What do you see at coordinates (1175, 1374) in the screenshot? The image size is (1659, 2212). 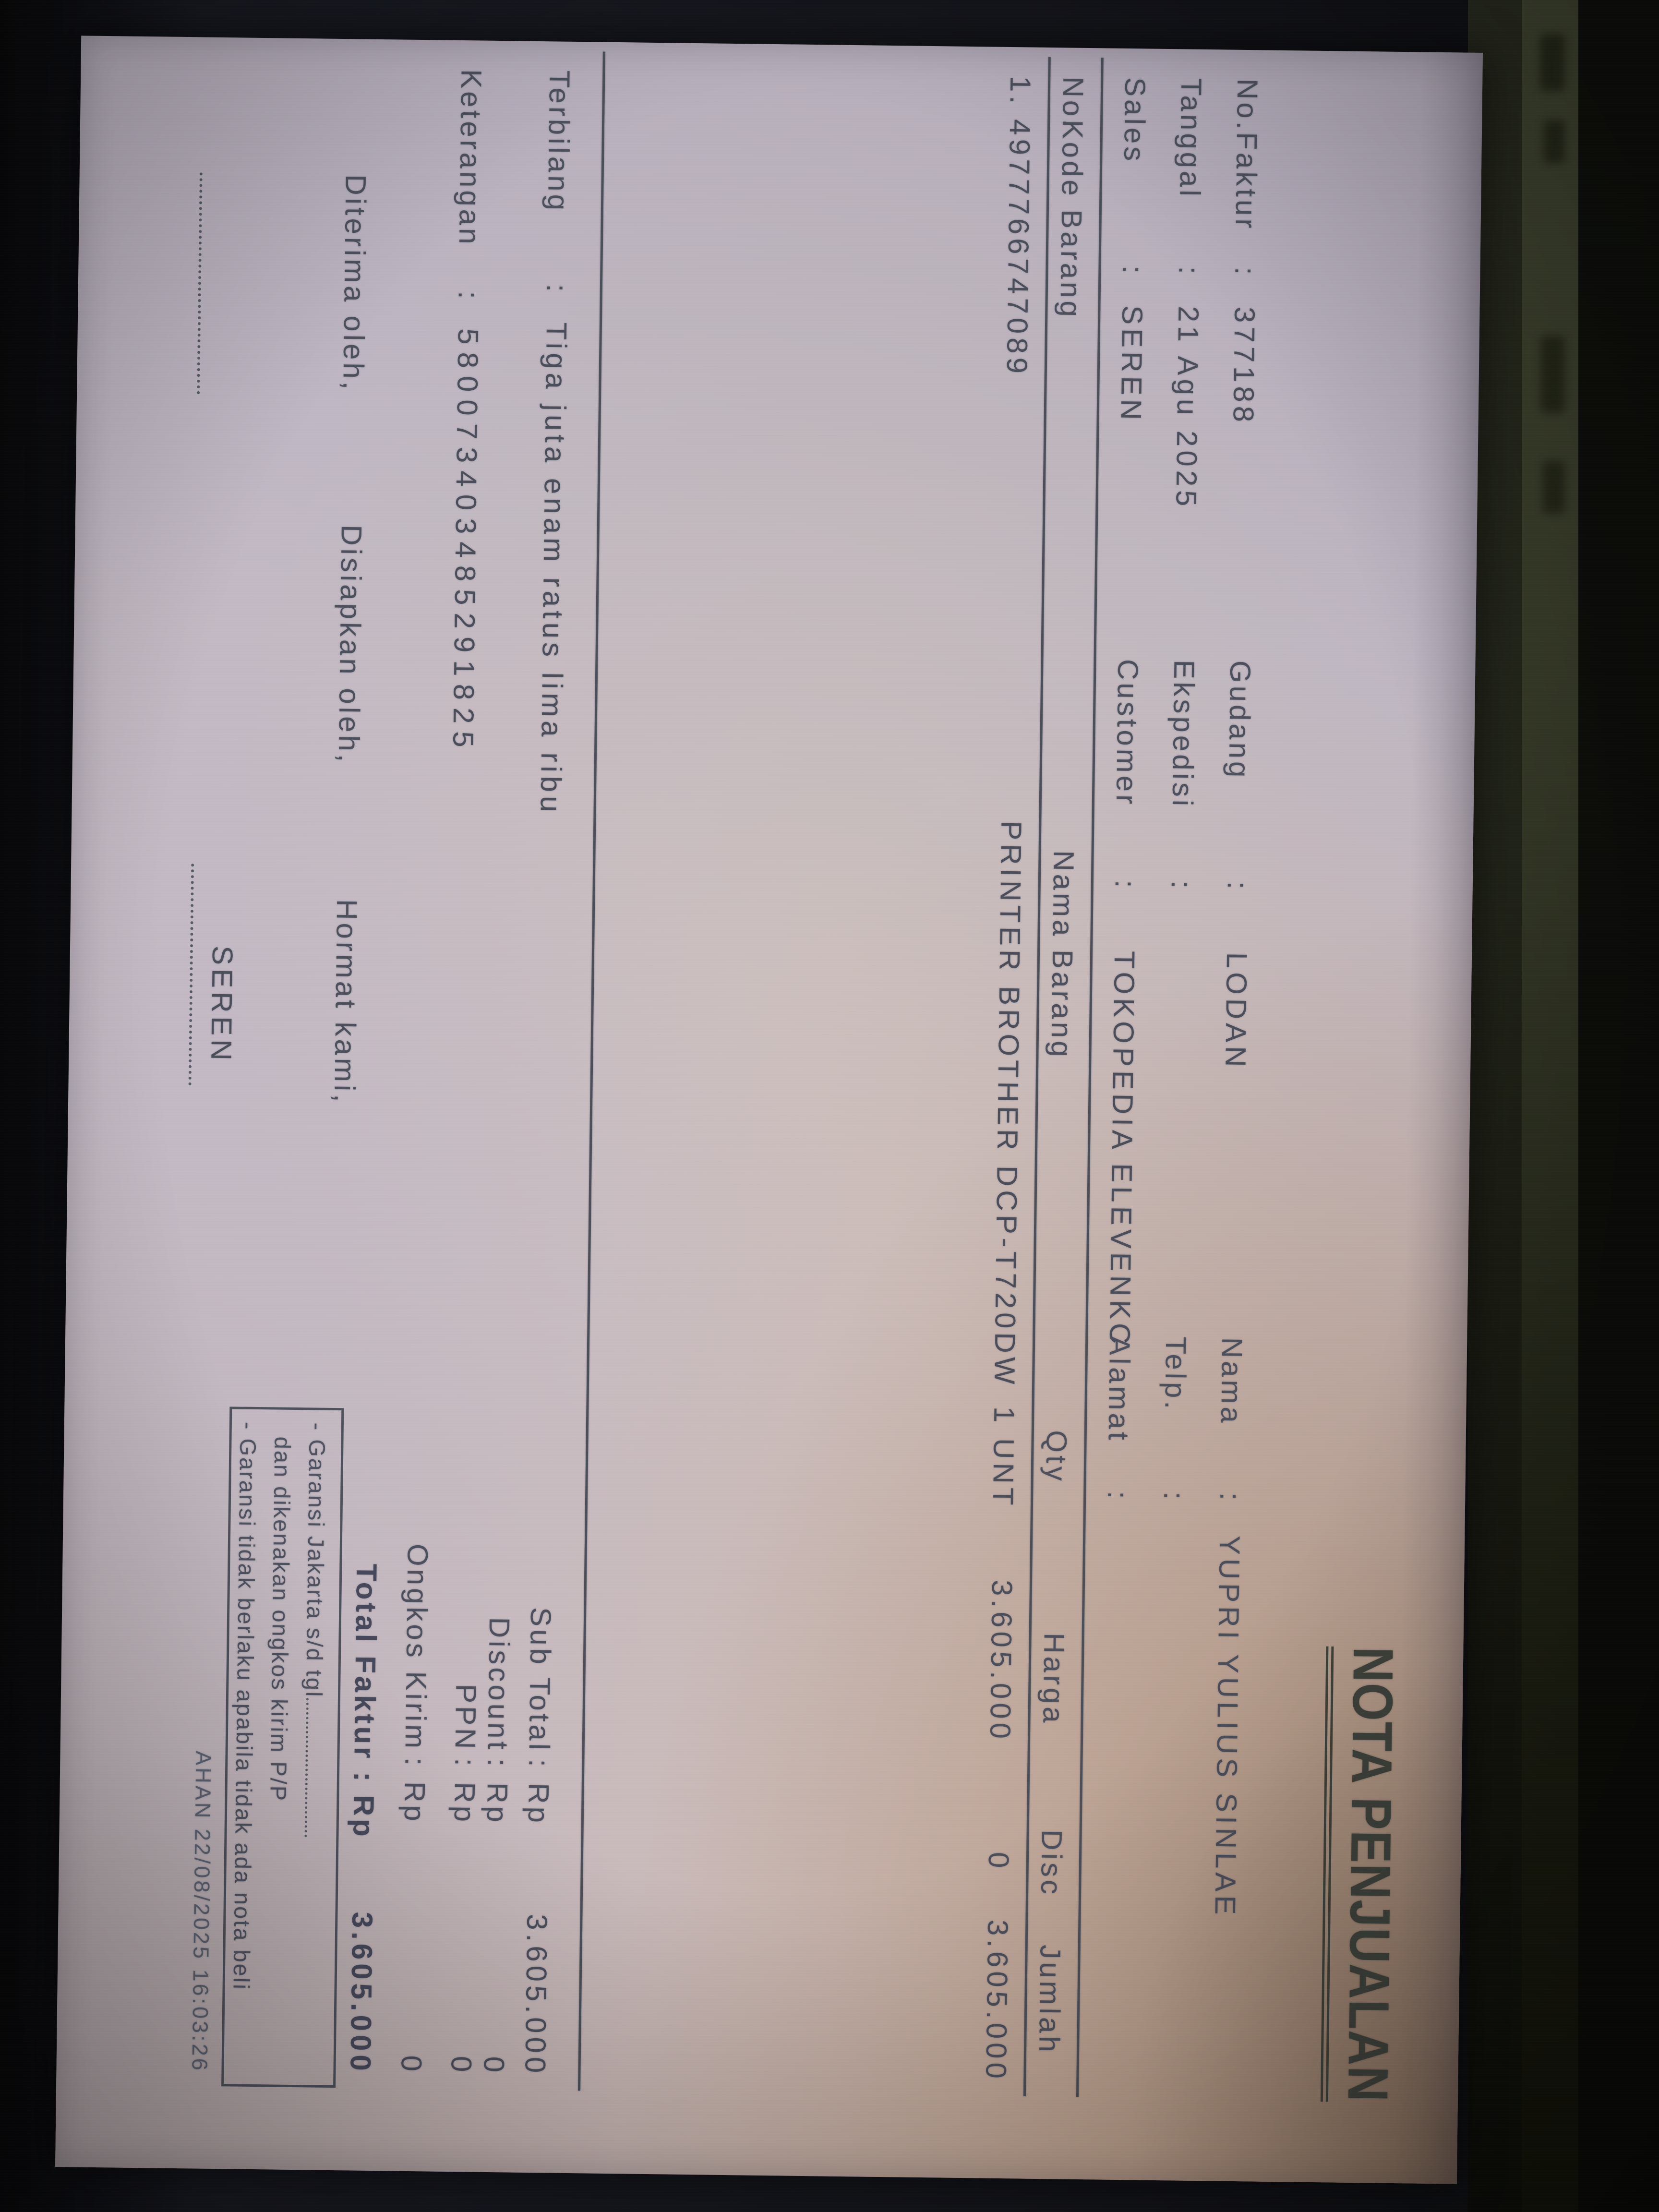 I see `telp-label: Telp.` at bounding box center [1175, 1374].